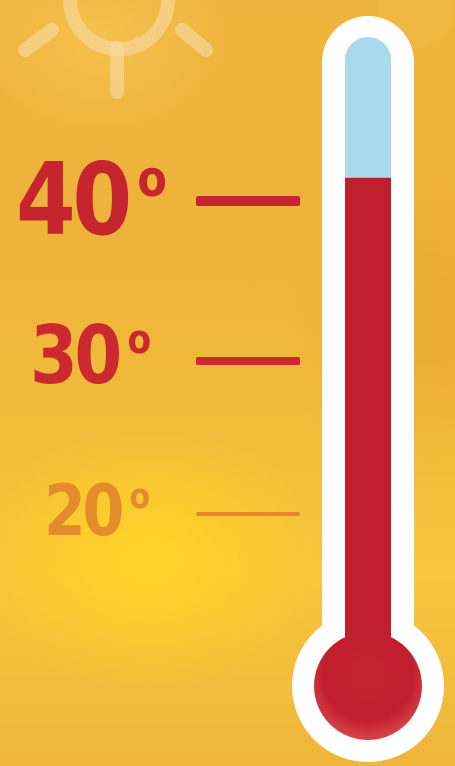 The width and height of the screenshot is (455, 766). Describe the element at coordinates (74, 199) in the screenshot. I see `scale-value-40: 40` at that location.